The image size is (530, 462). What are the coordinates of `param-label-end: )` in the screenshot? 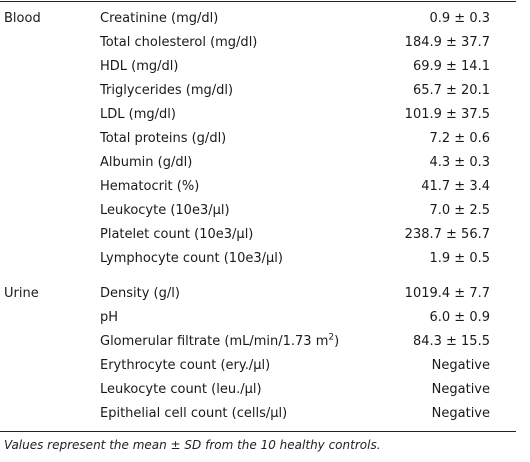 It's located at (337, 341).